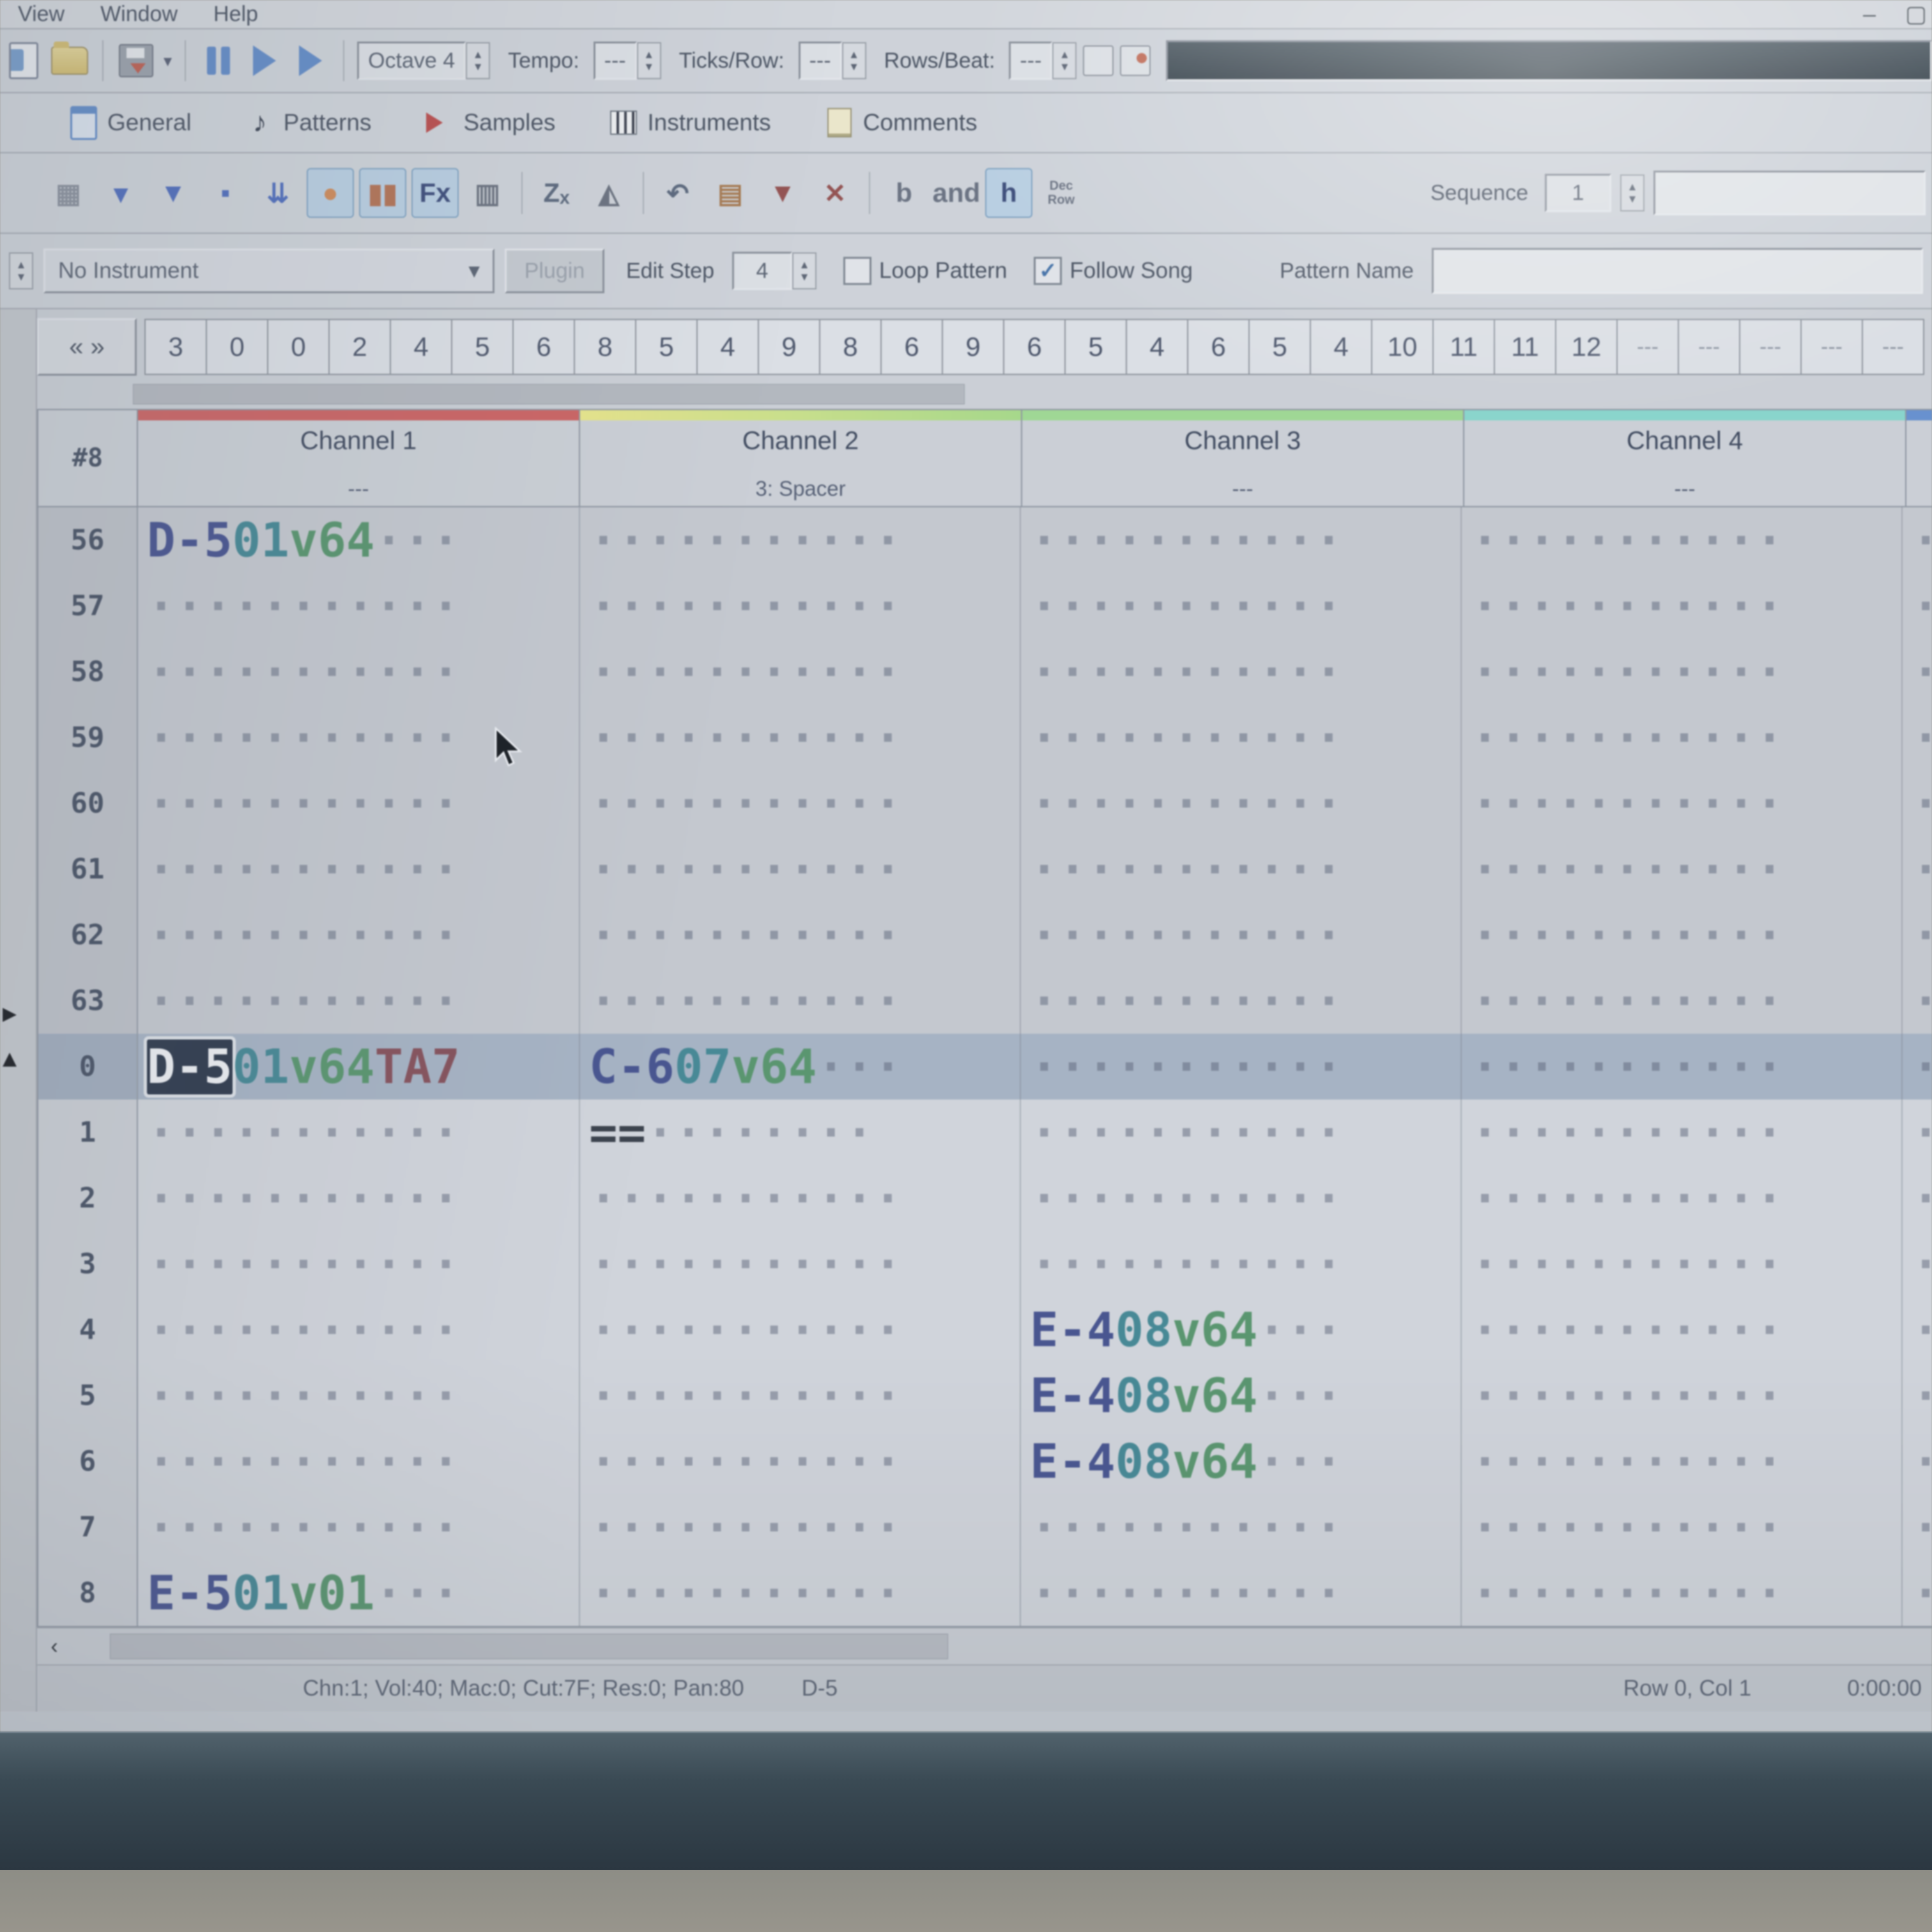 This screenshot has width=1932, height=1932. What do you see at coordinates (168, 60) in the screenshot?
I see `save-dropdown-arrow: ▾` at bounding box center [168, 60].